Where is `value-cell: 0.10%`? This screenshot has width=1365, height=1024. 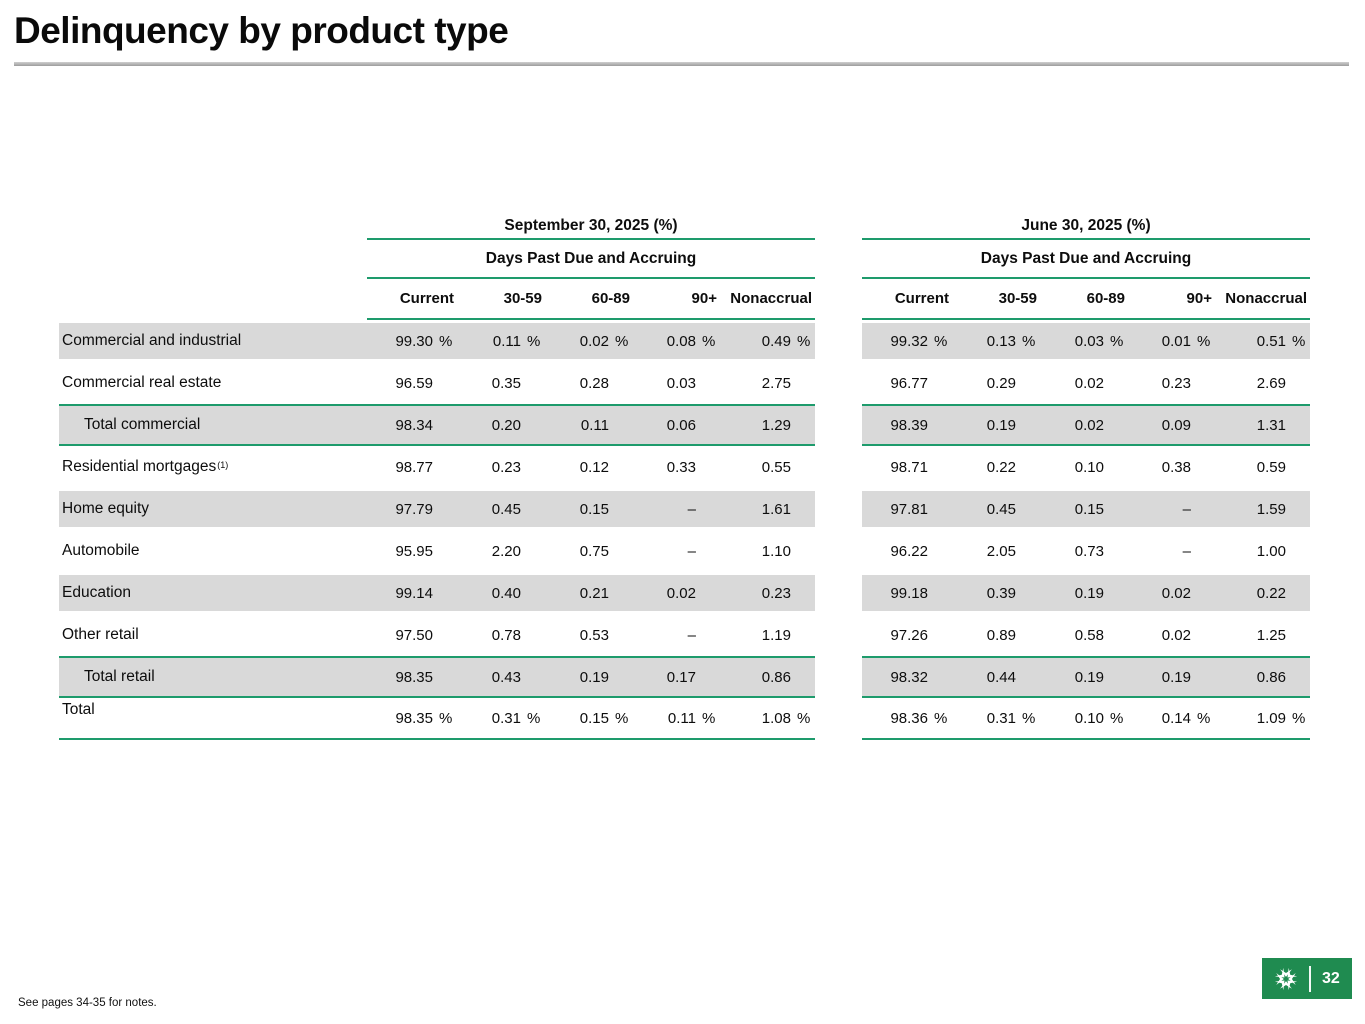 value-cell: 0.10% is located at coordinates (1084, 718).